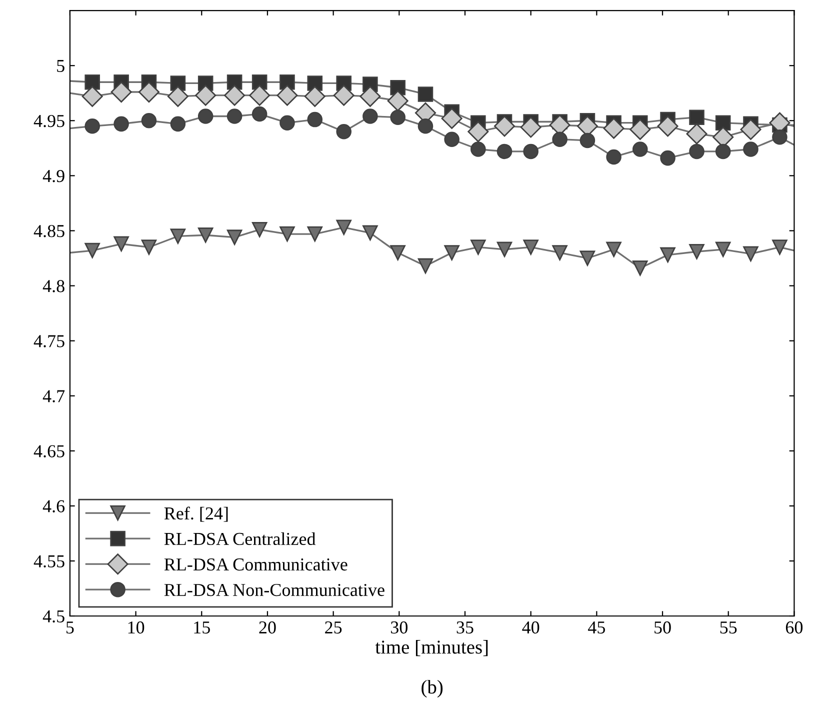  Describe the element at coordinates (53, 286) in the screenshot. I see `y-tick-label: 4.8` at that location.